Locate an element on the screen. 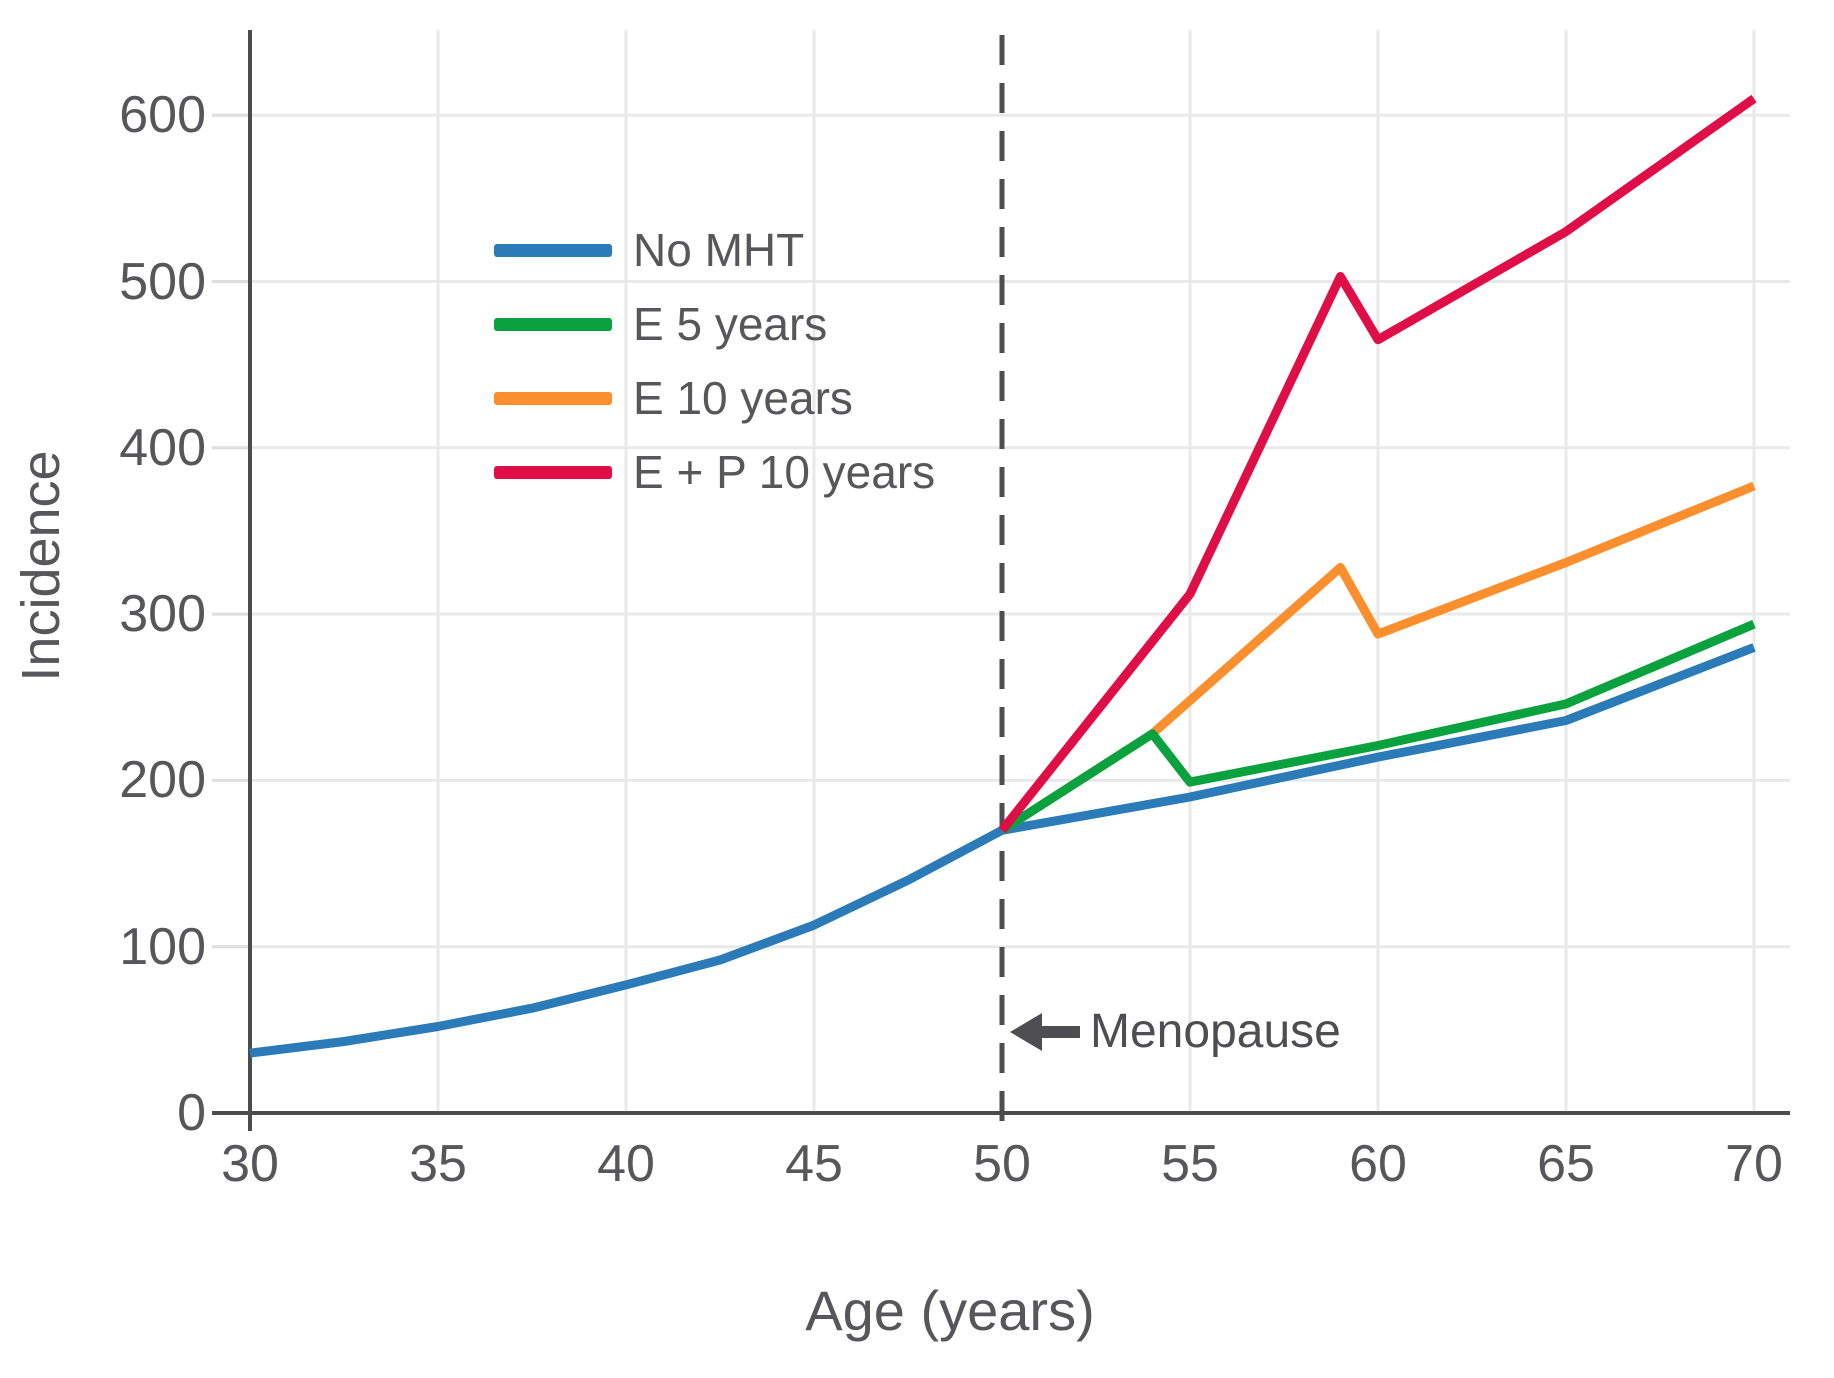 This screenshot has height=1378, width=1834. series-line-e-5-years is located at coordinates (1377, 727).